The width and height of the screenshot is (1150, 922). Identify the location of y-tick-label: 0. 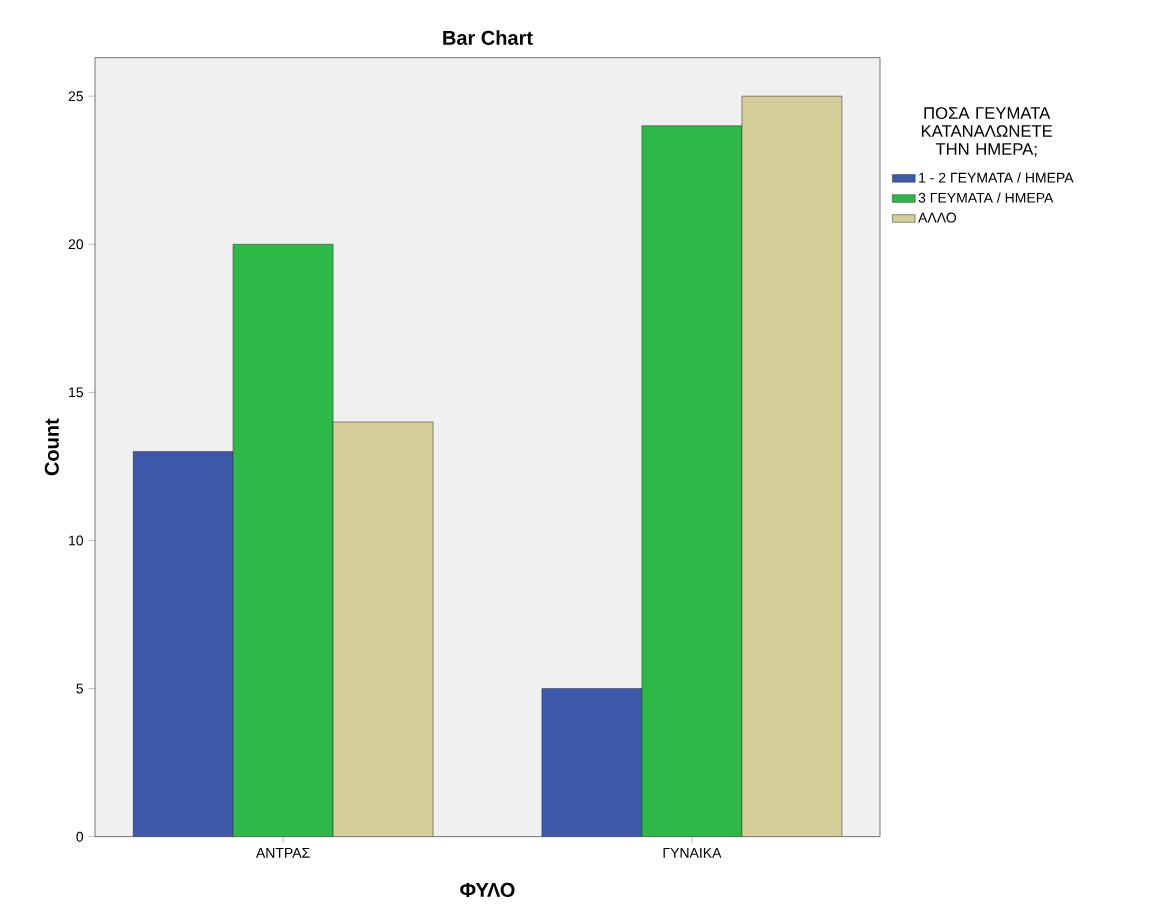
(80, 836).